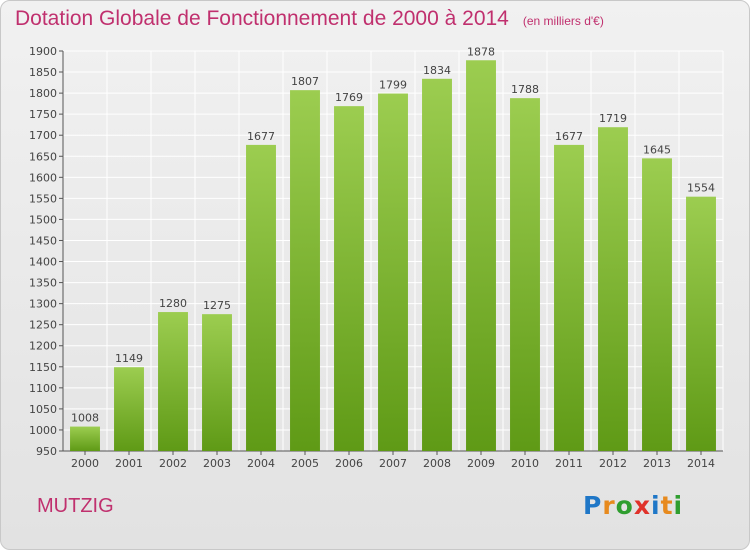 The width and height of the screenshot is (750, 550). Describe the element at coordinates (613, 118) in the screenshot. I see `bar-value-label: 1719` at that location.